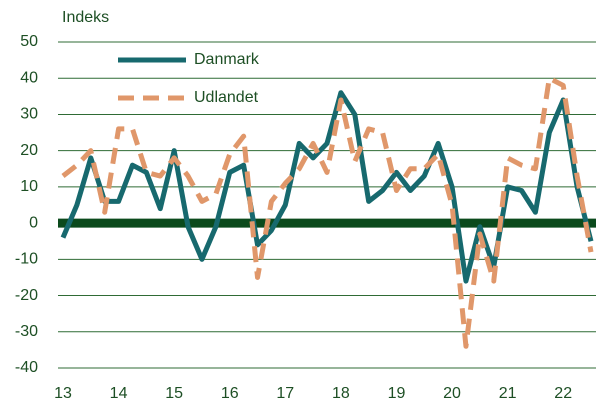 This screenshot has width=596, height=407. Describe the element at coordinates (29, 77) in the screenshot. I see `y-tick-label: 40` at that location.